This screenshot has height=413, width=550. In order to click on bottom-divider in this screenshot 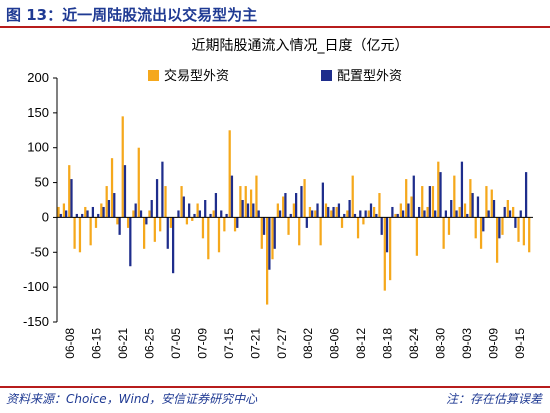, I will do `click(275, 387)`.